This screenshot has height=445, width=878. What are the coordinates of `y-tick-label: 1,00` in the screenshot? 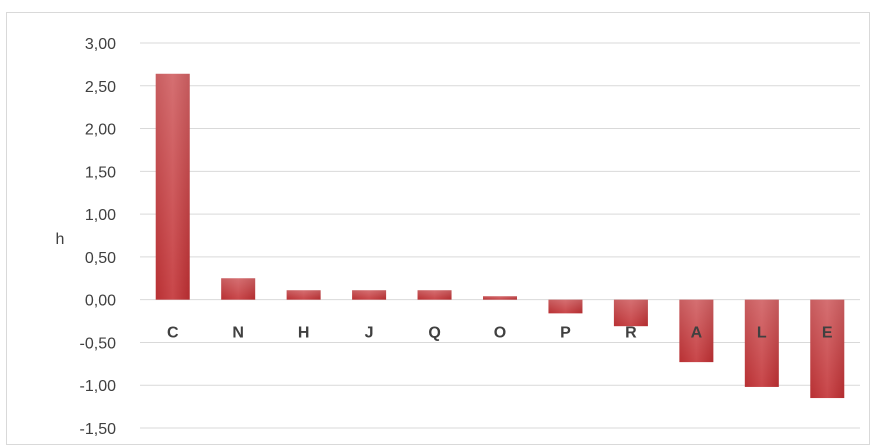 It's located at (100, 215).